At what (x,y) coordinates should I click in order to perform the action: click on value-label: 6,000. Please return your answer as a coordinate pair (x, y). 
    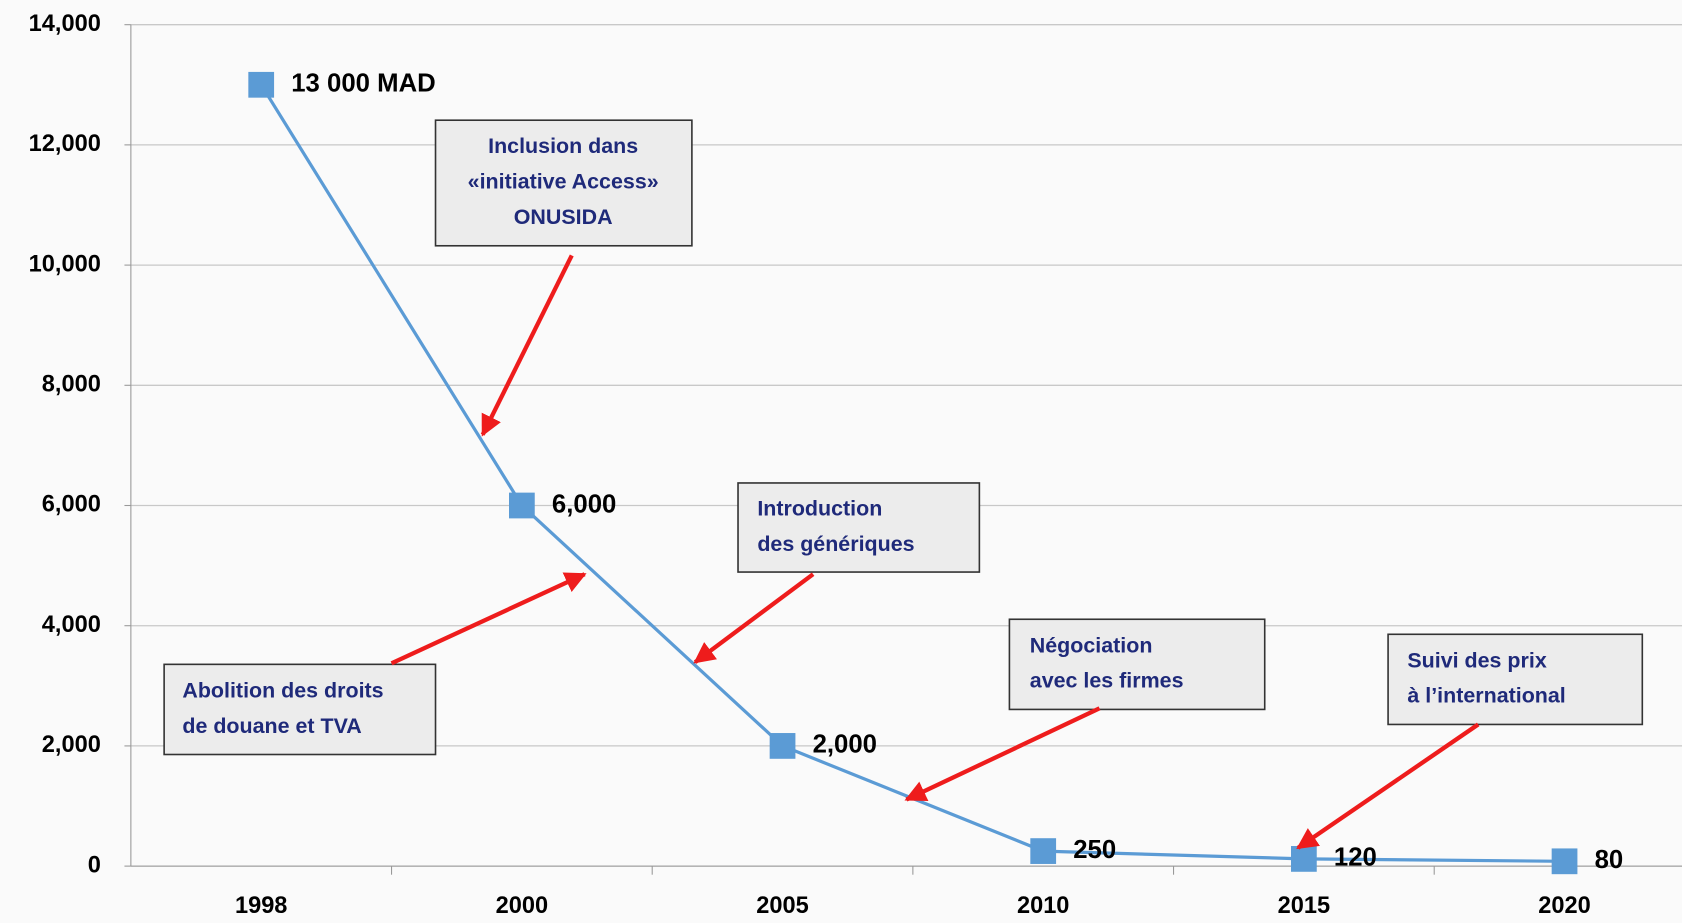
    Looking at the image, I should click on (584, 504).